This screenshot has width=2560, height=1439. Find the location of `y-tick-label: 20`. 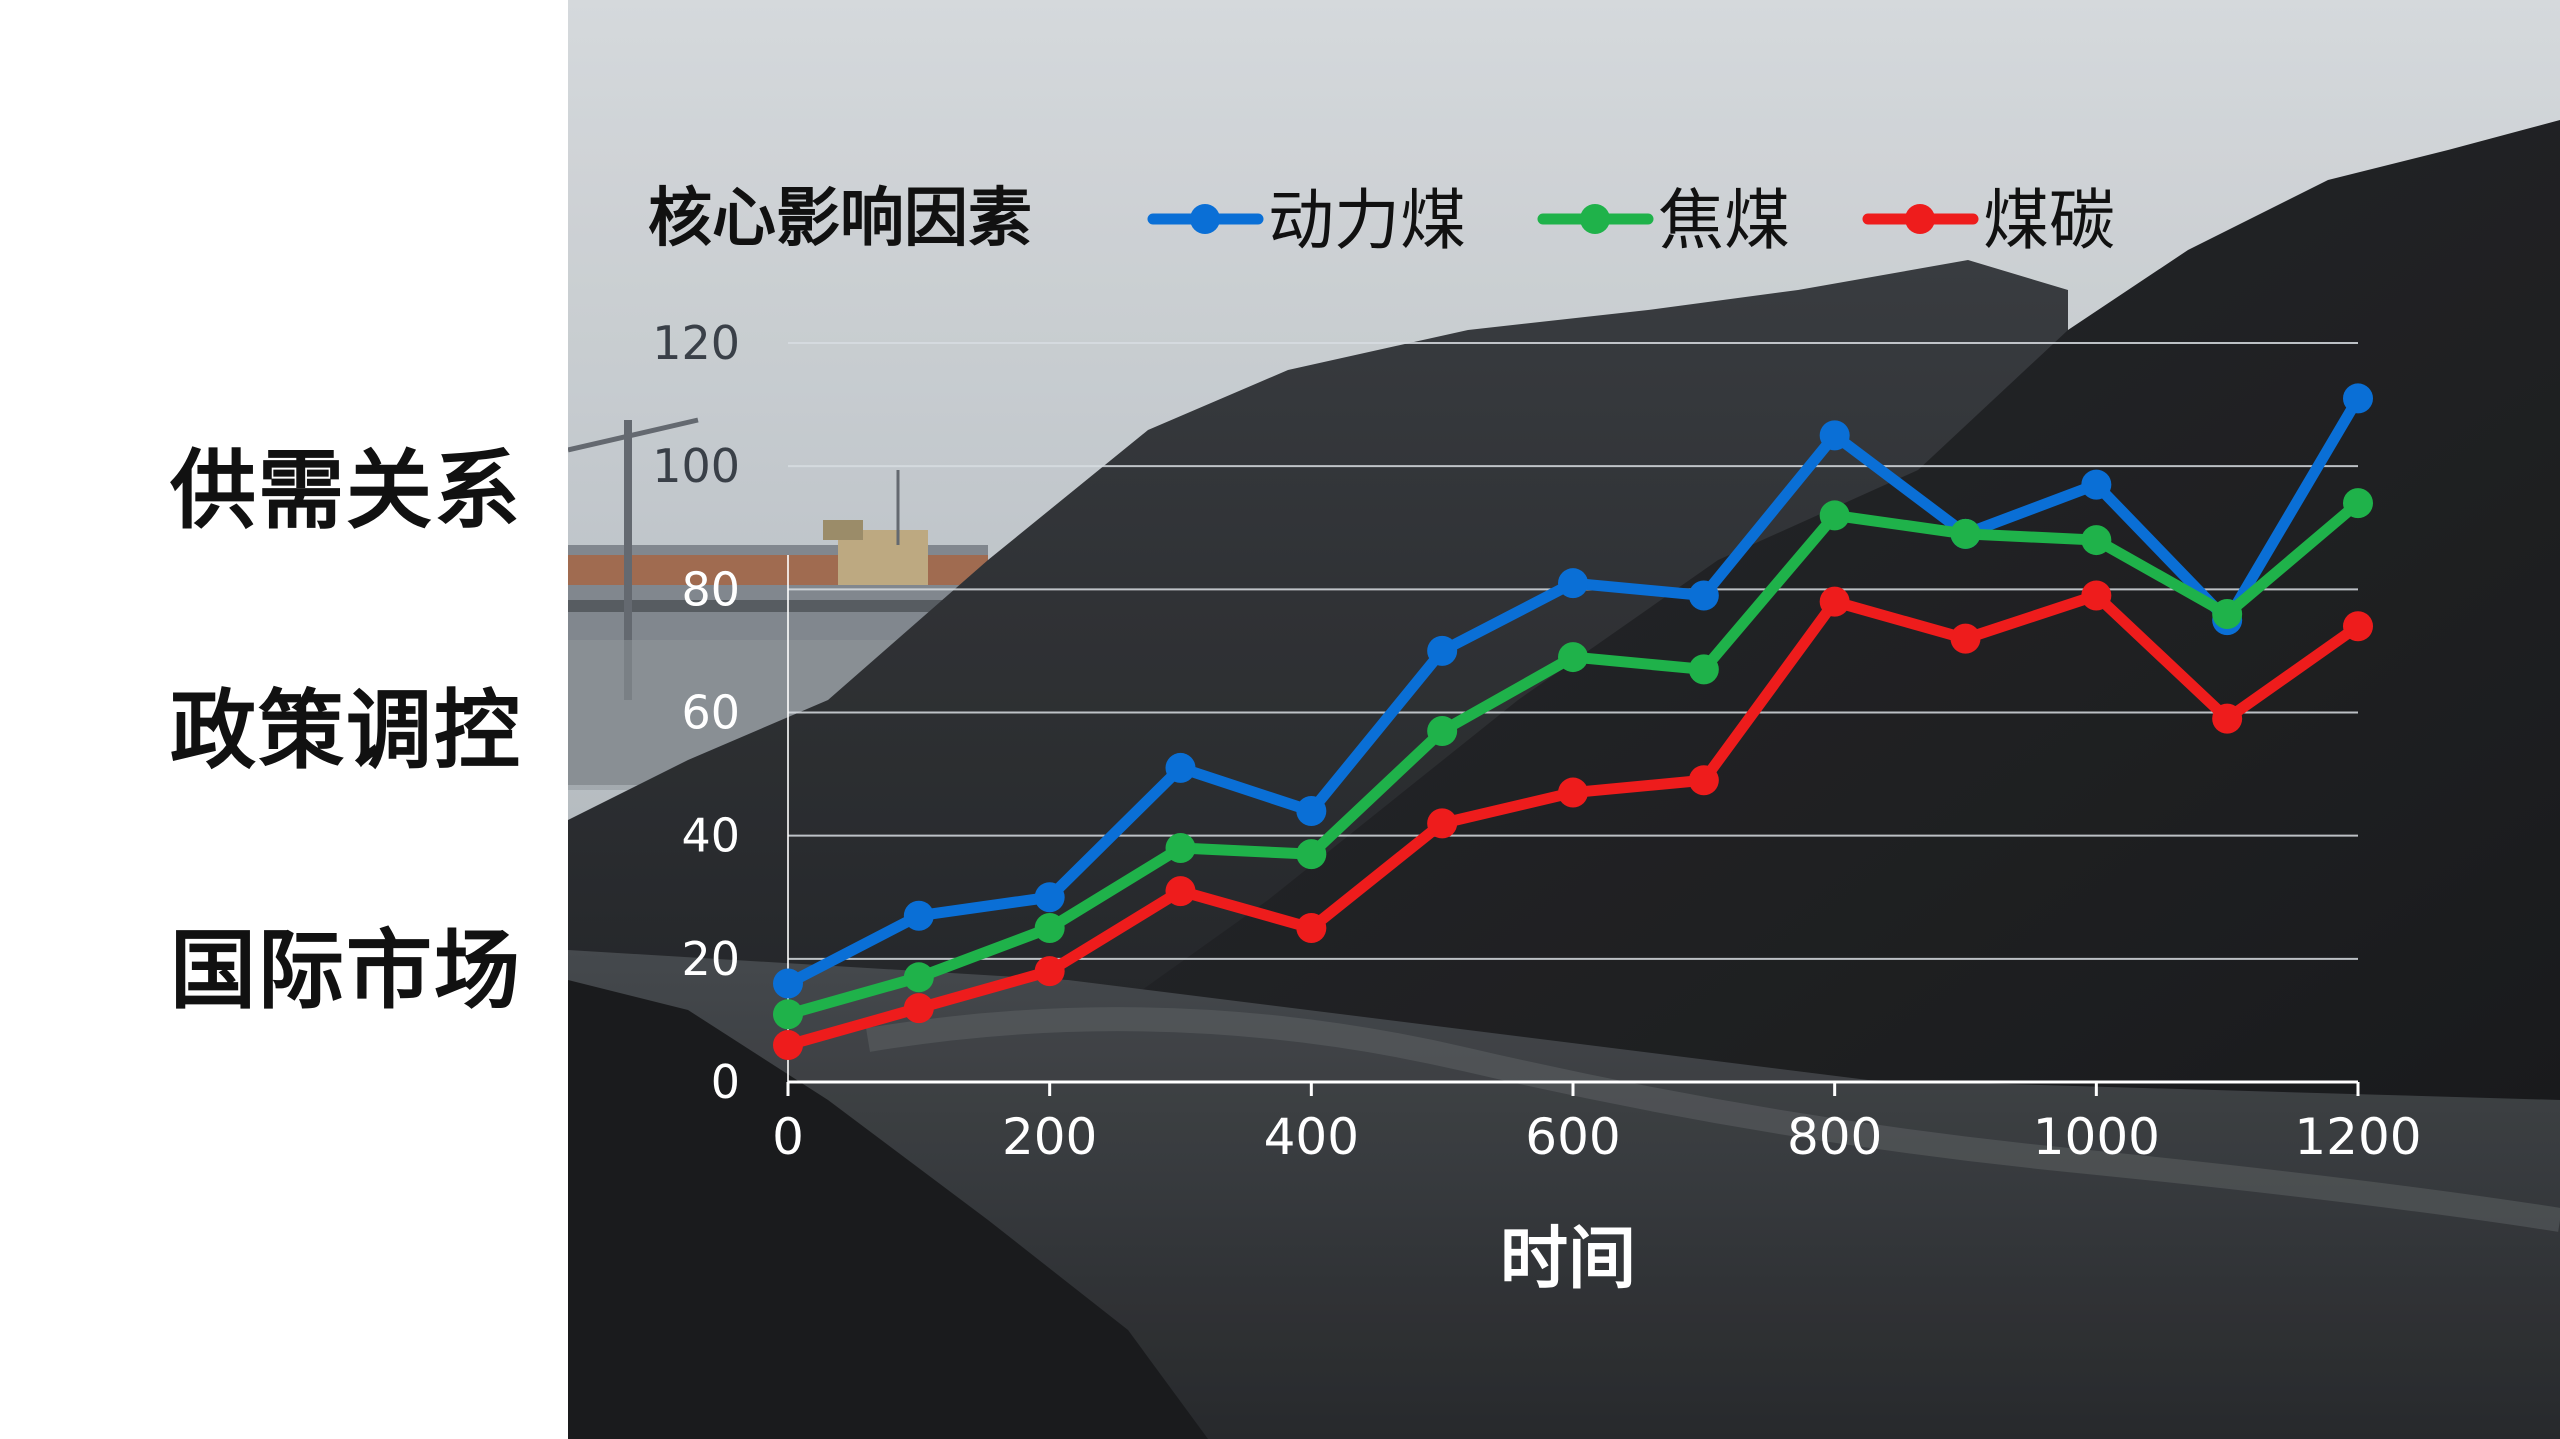

y-tick-label: 20 is located at coordinates (710, 959).